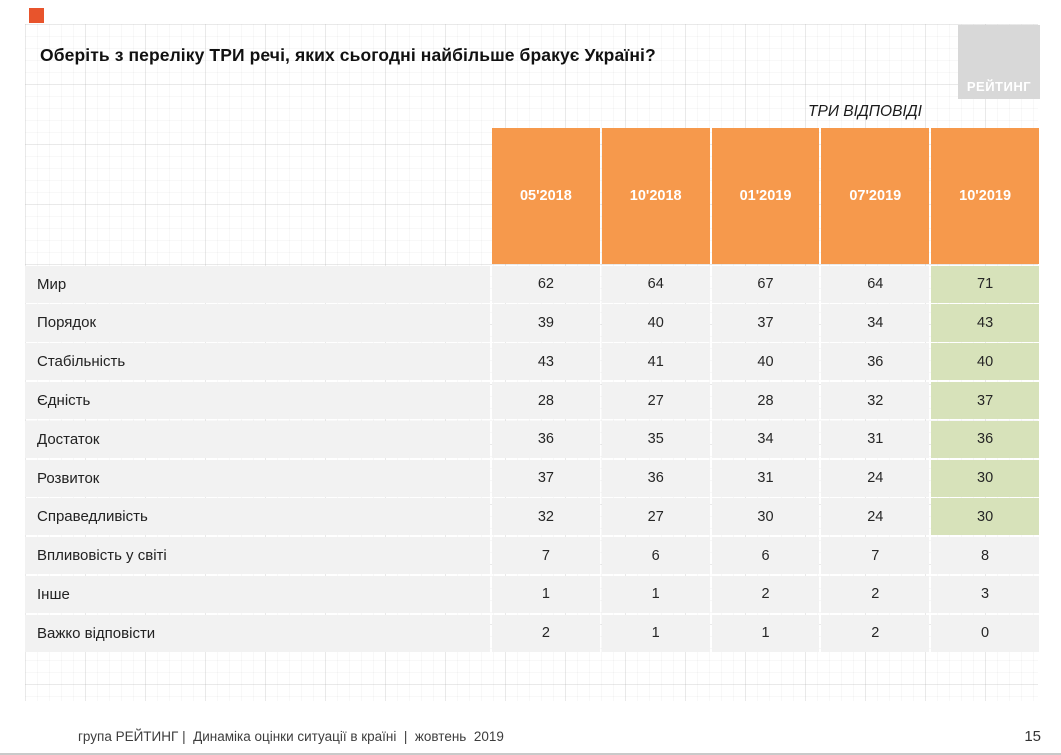  What do you see at coordinates (257, 323) in the screenshot?
I see `row-label: Порядок` at bounding box center [257, 323].